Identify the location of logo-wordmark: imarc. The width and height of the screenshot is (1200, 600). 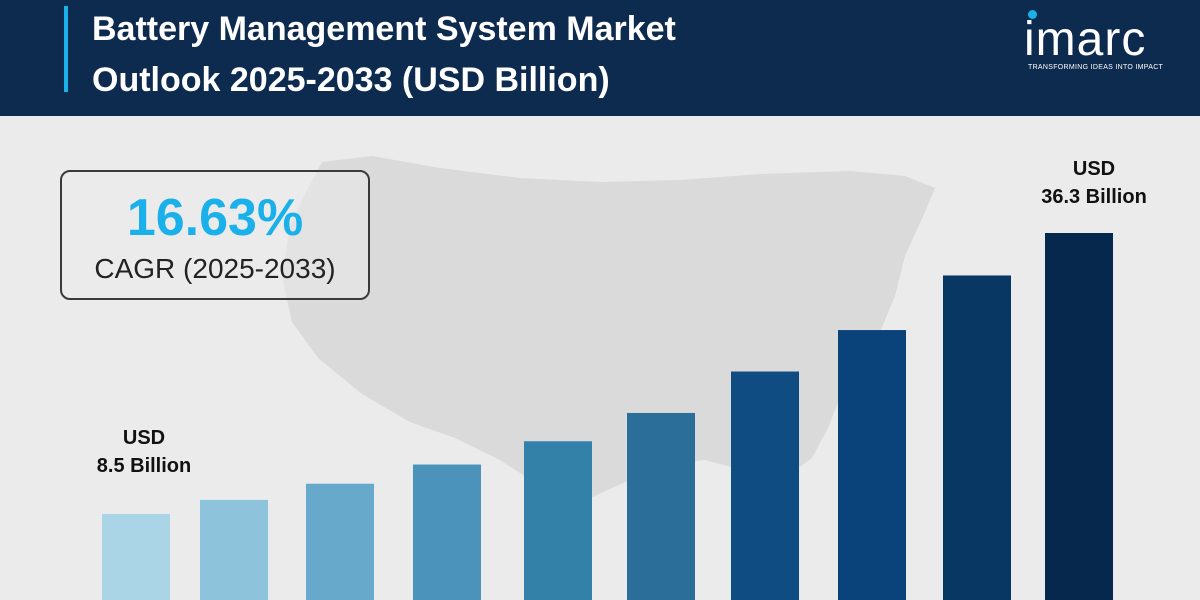
(1085, 39).